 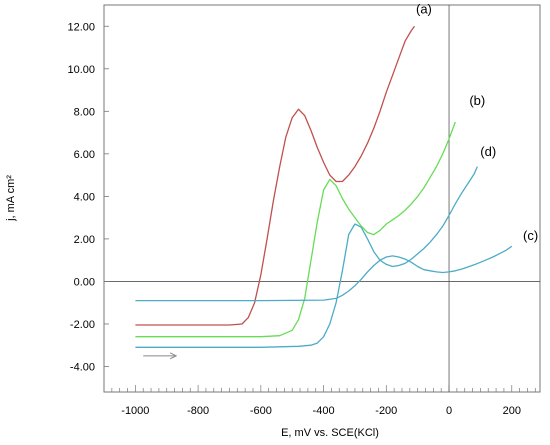 What do you see at coordinates (135, 411) in the screenshot?
I see `x-tick-label: -1000` at bounding box center [135, 411].